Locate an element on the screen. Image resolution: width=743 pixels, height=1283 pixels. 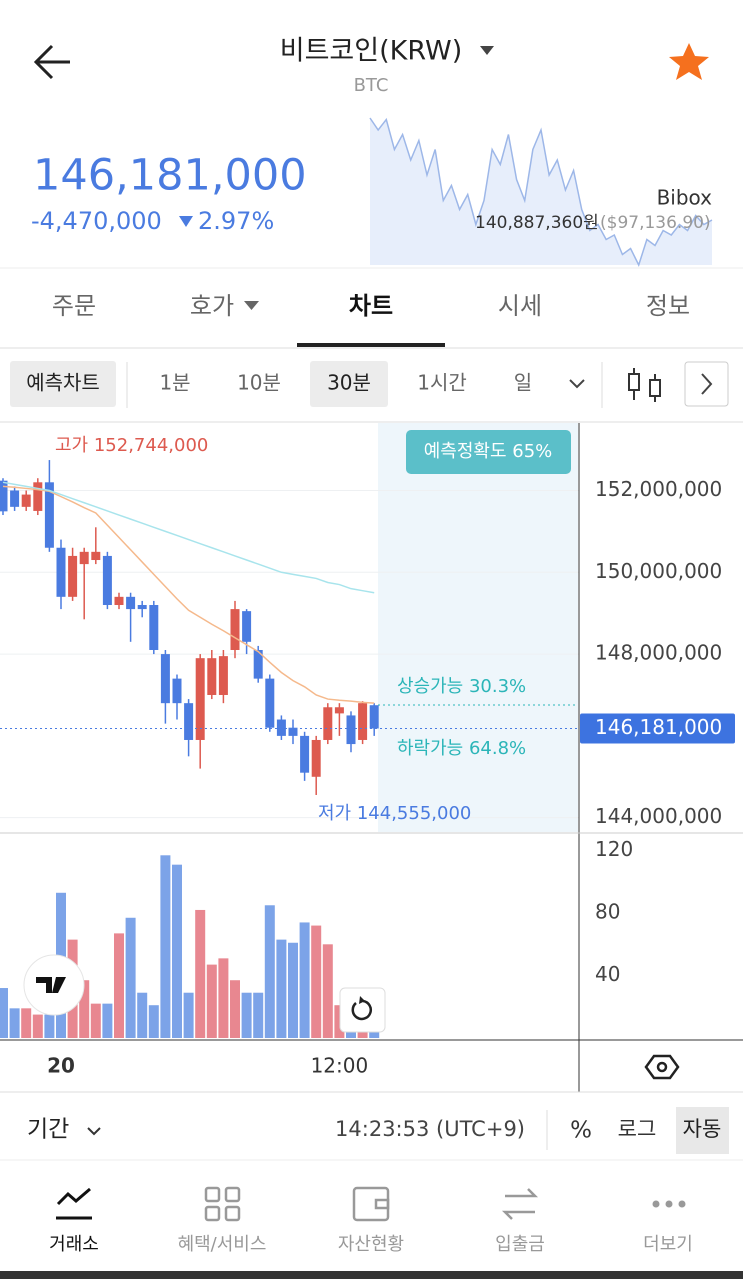
nav-label: 입출금 is located at coordinates (520, 1244).